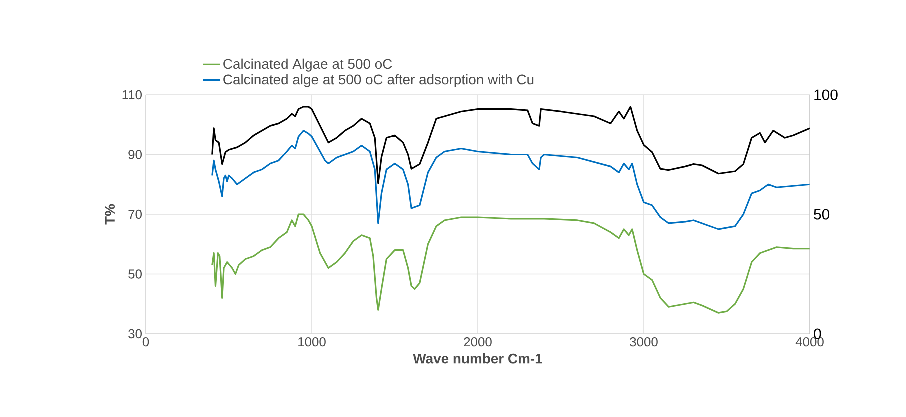  What do you see at coordinates (135, 155) in the screenshot?
I see `y-tick-label: 90` at bounding box center [135, 155].